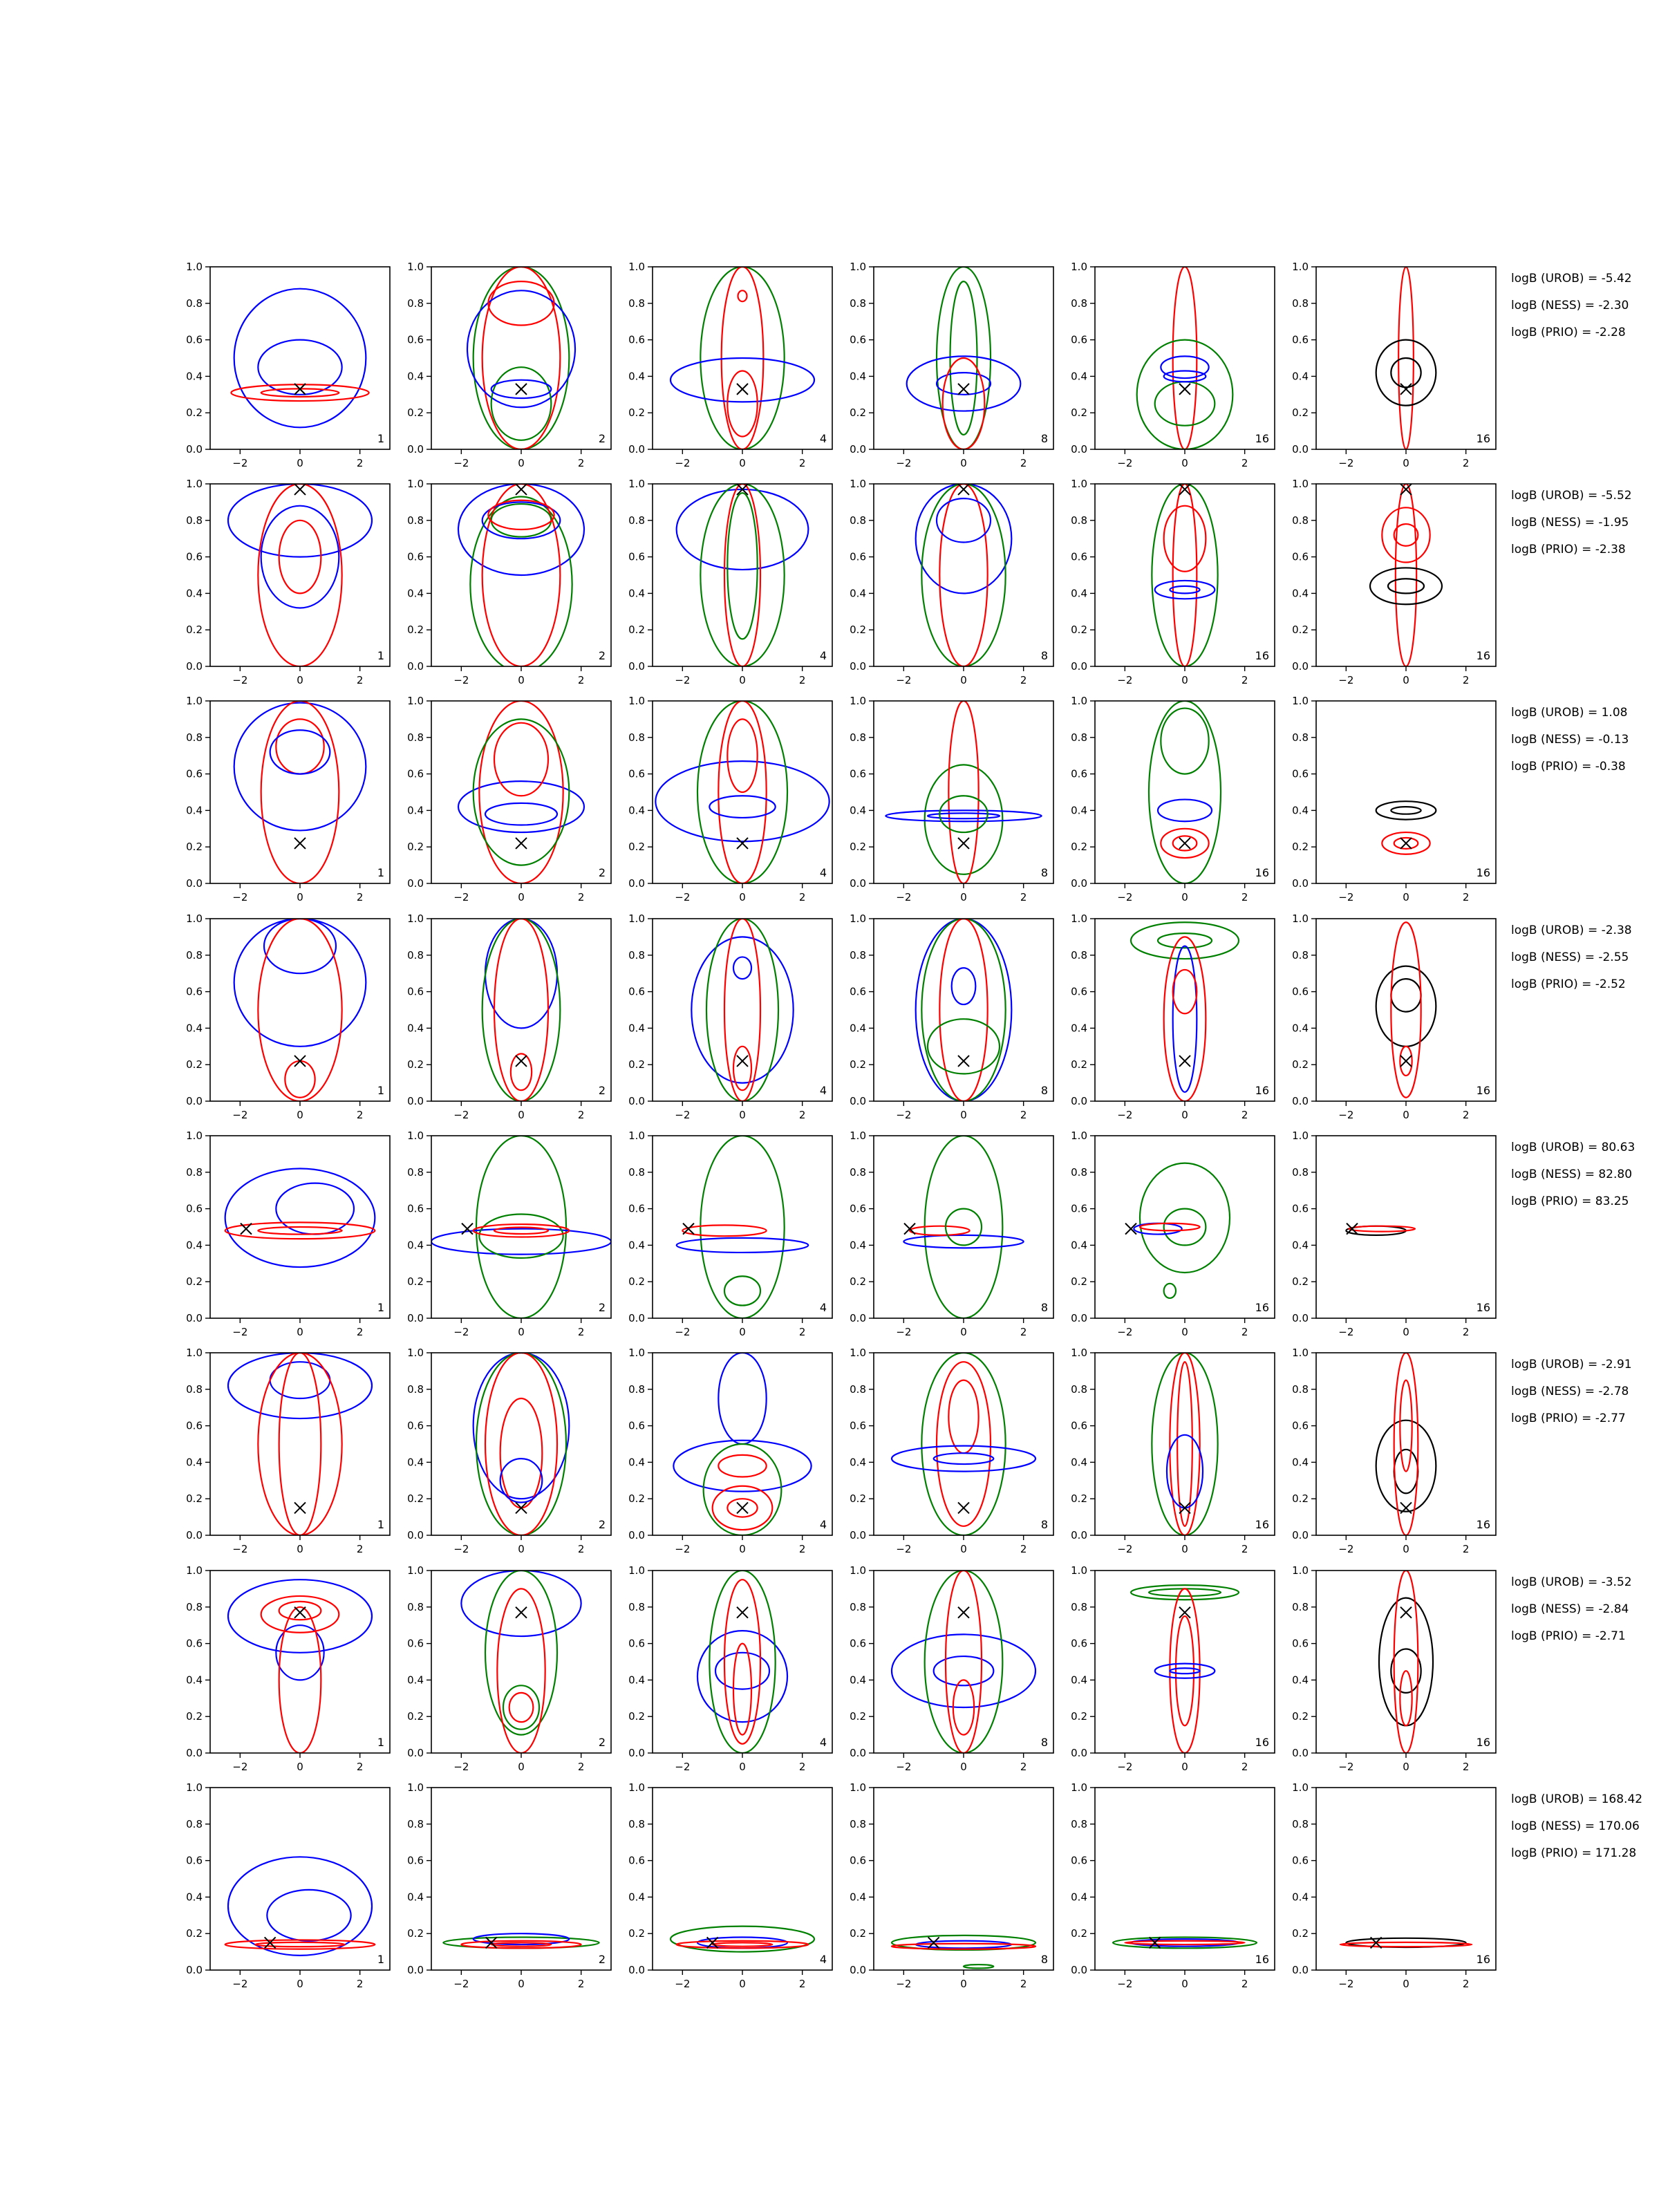  I want to click on panel: −2 0 2 0.0 0.2 0.4 0.6 0.8 1.0 16, so click(1394, 582).